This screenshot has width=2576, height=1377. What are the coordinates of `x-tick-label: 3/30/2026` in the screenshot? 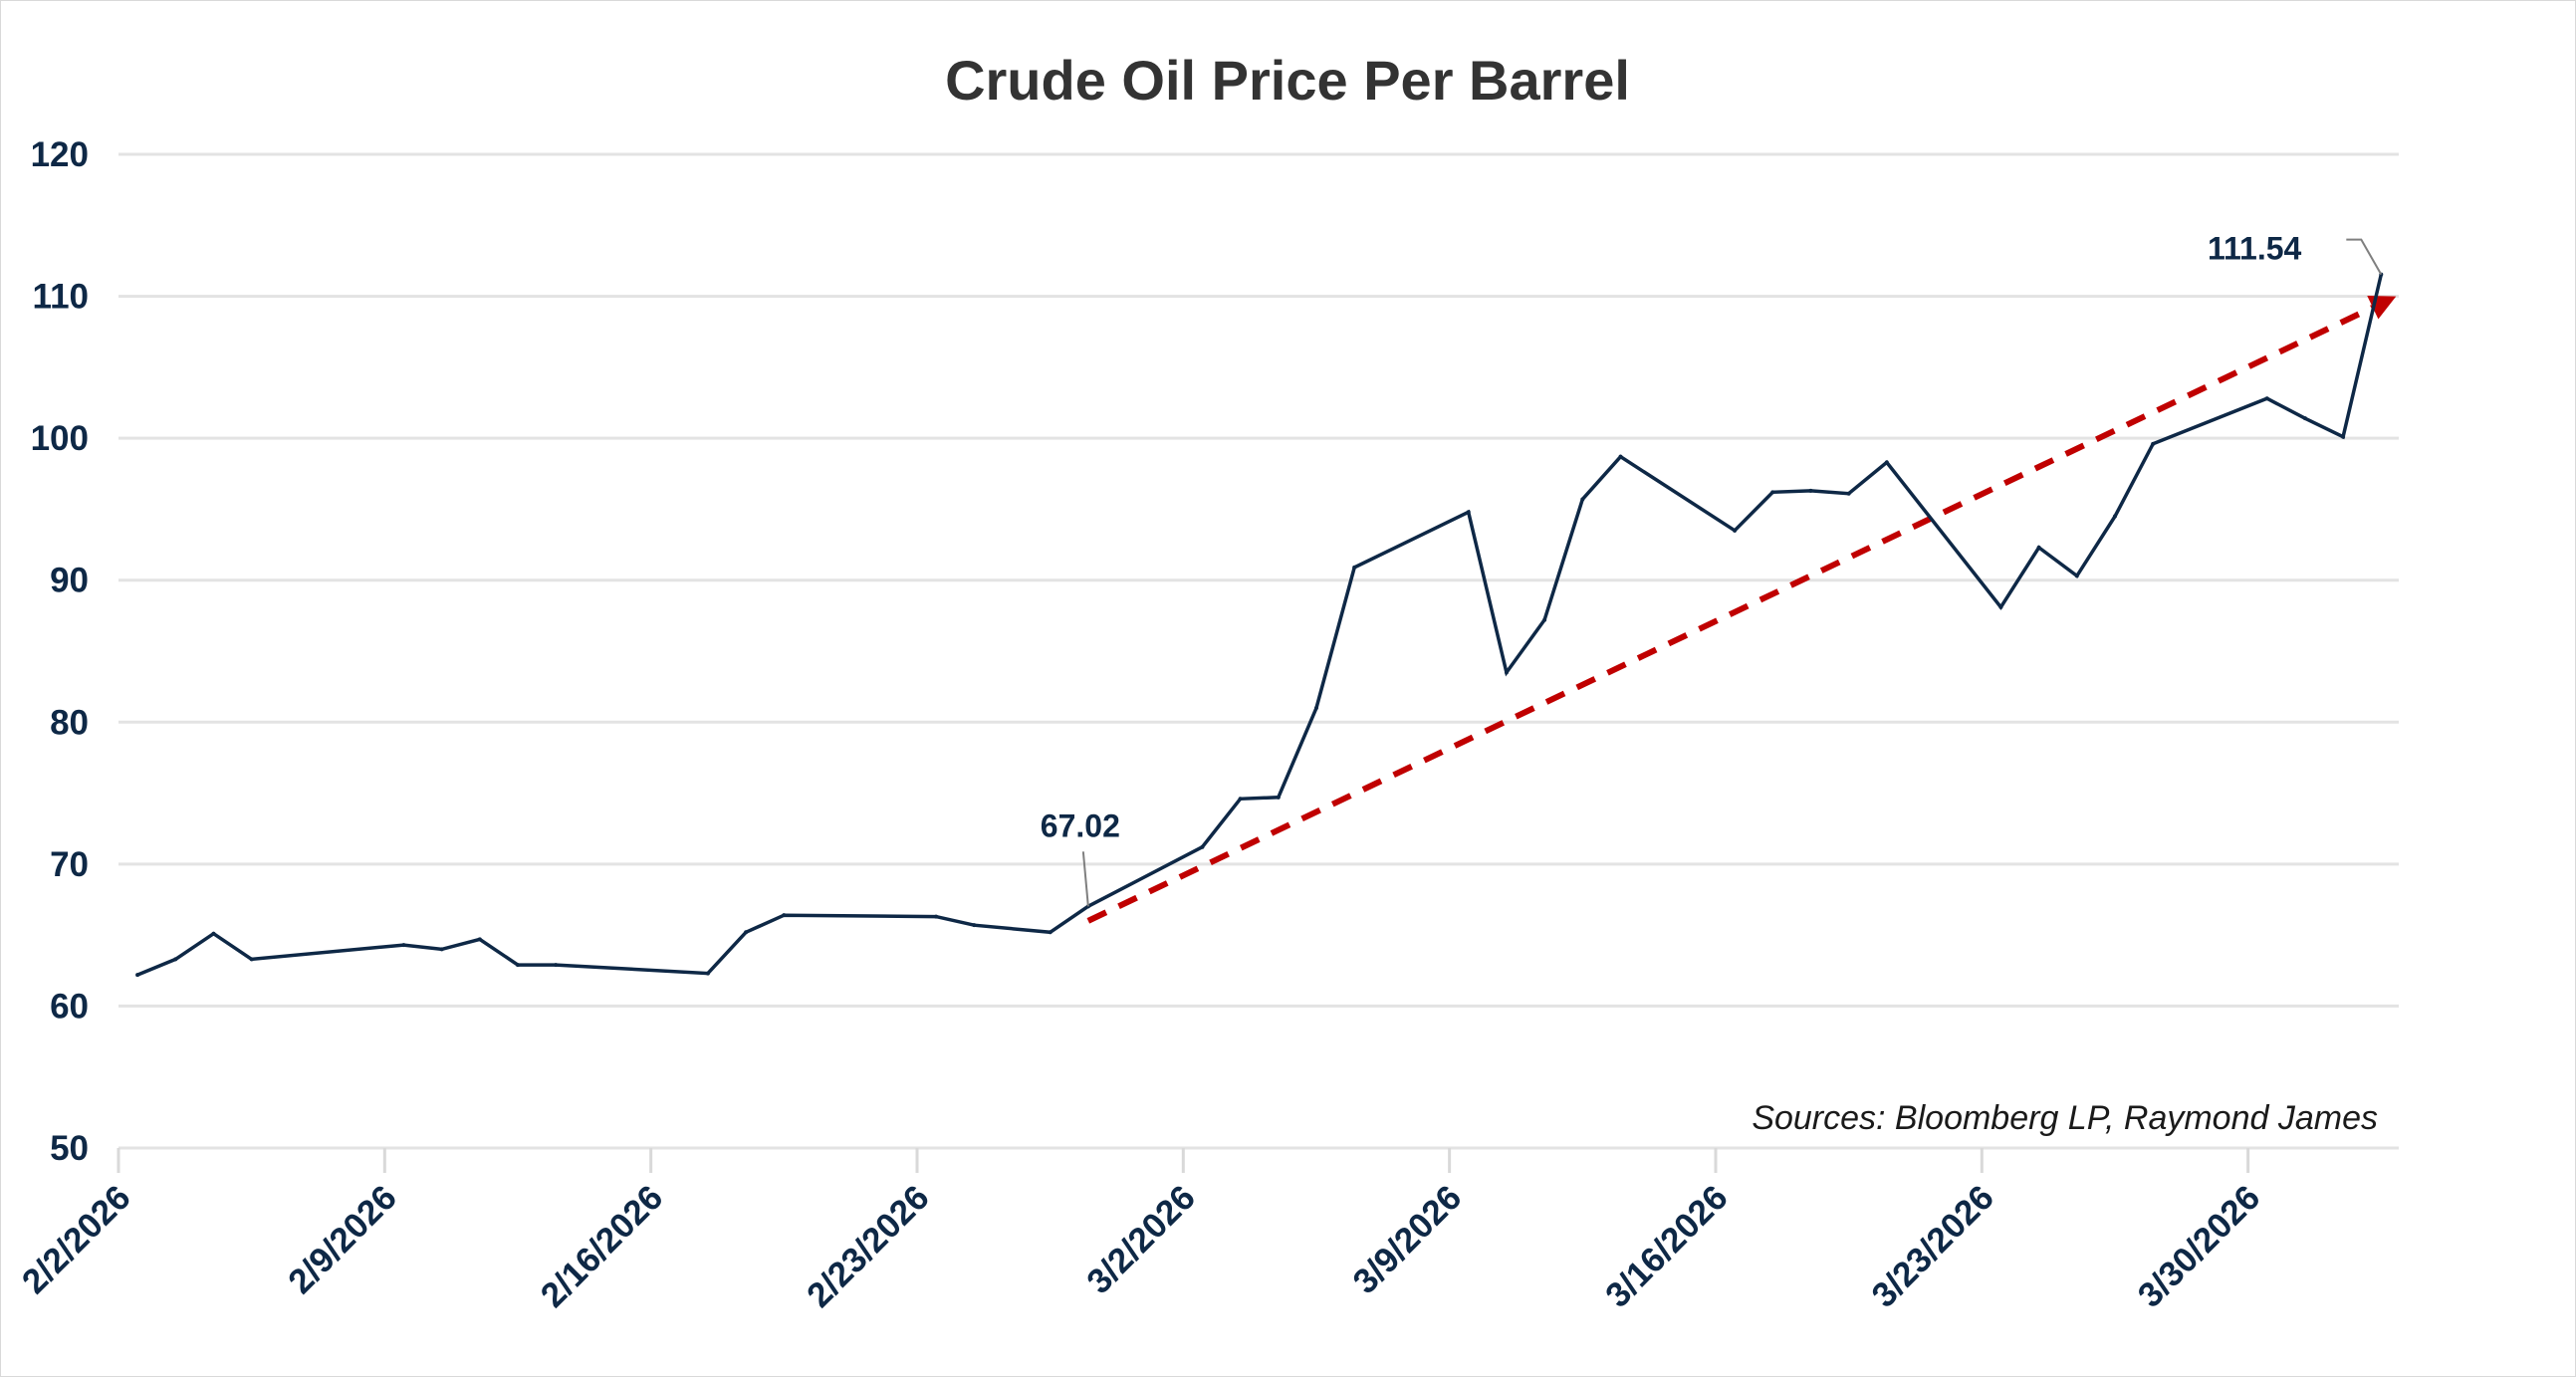 It's located at (2199, 1246).